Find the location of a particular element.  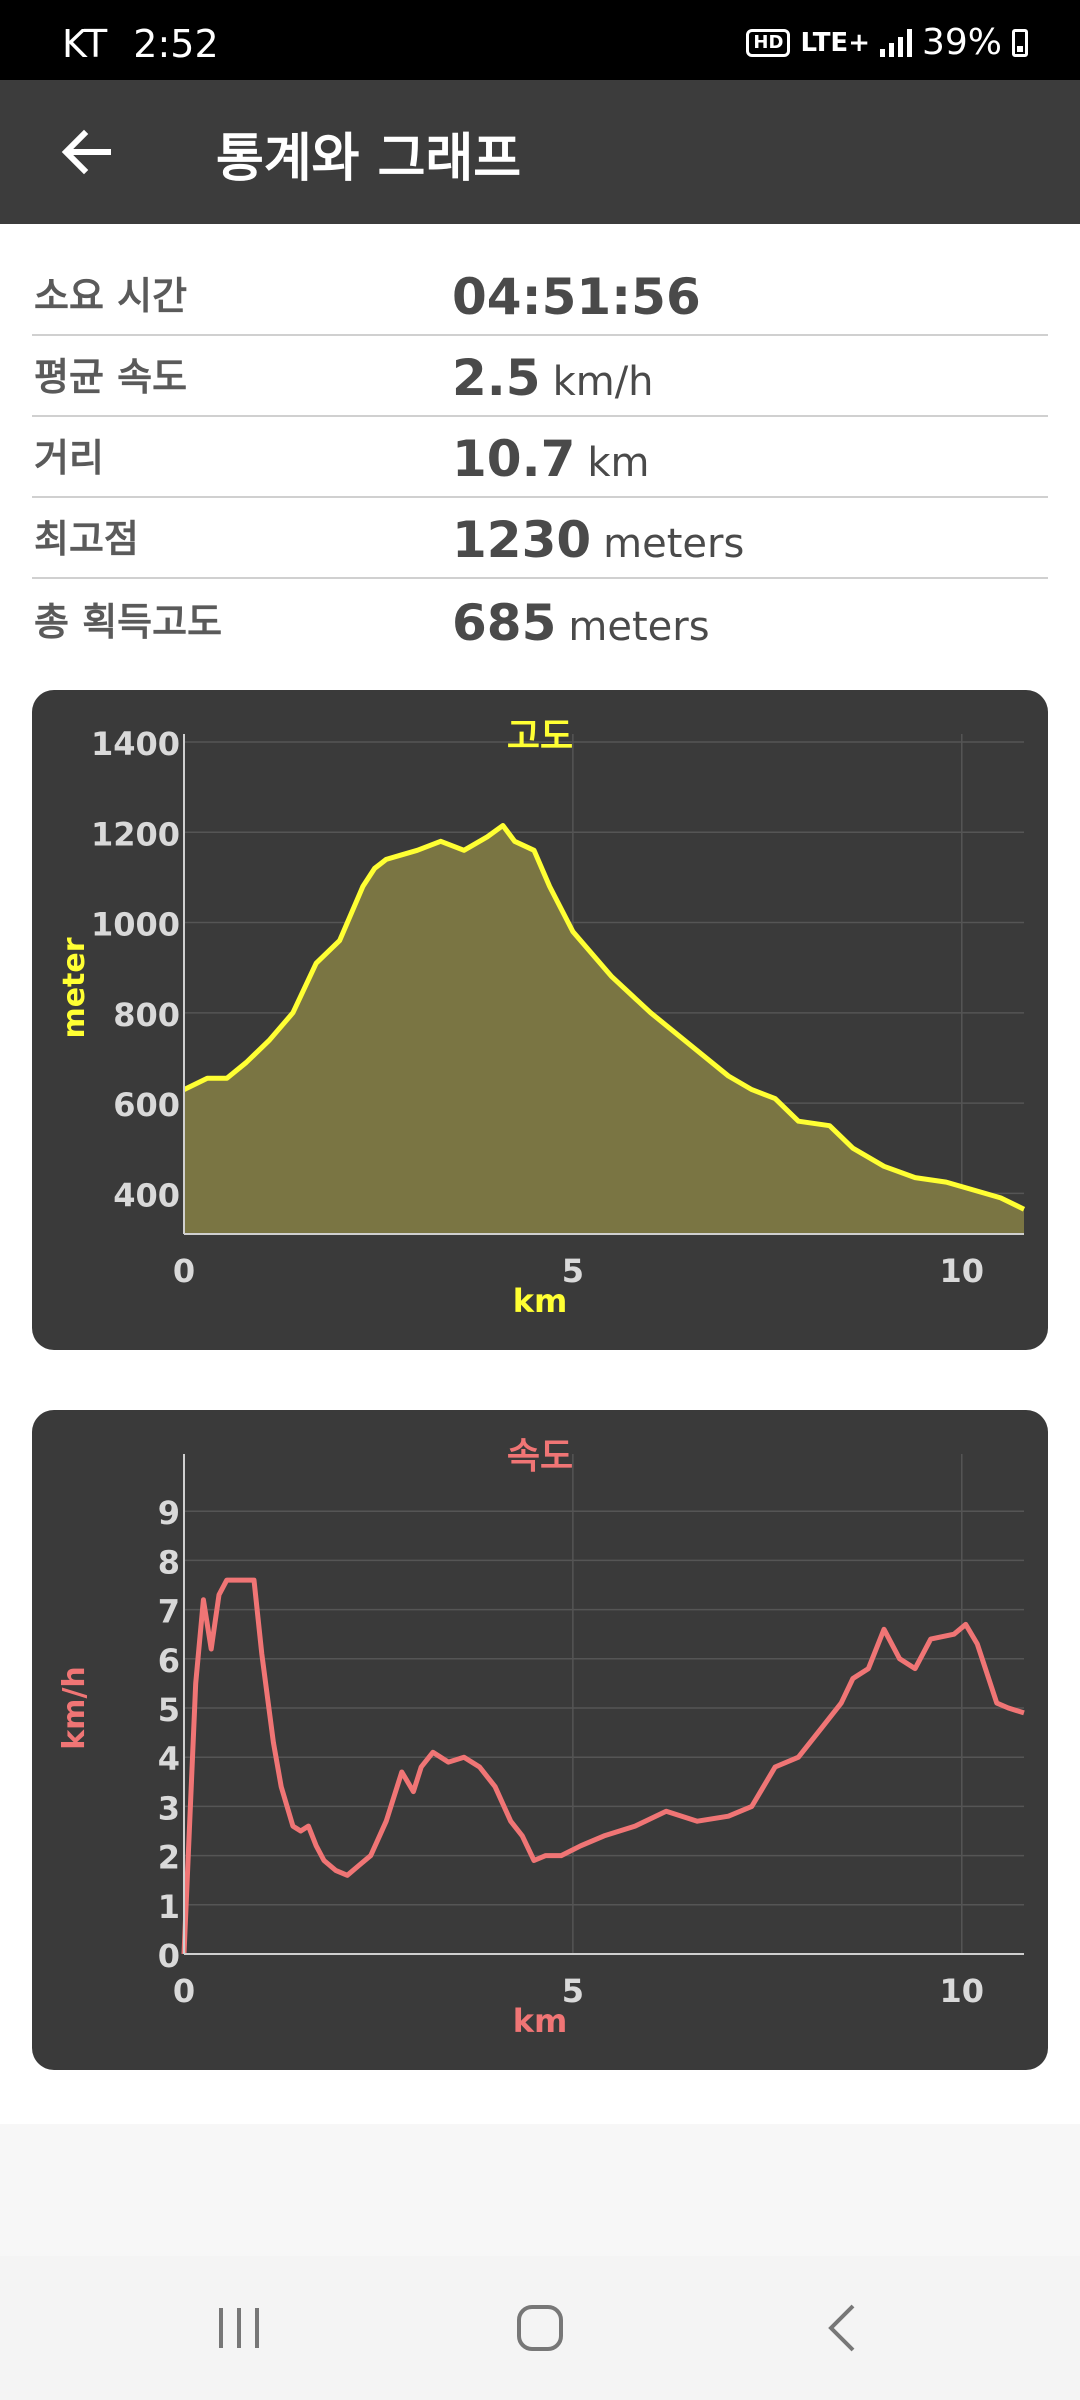

clock: 2:52 is located at coordinates (176, 44).